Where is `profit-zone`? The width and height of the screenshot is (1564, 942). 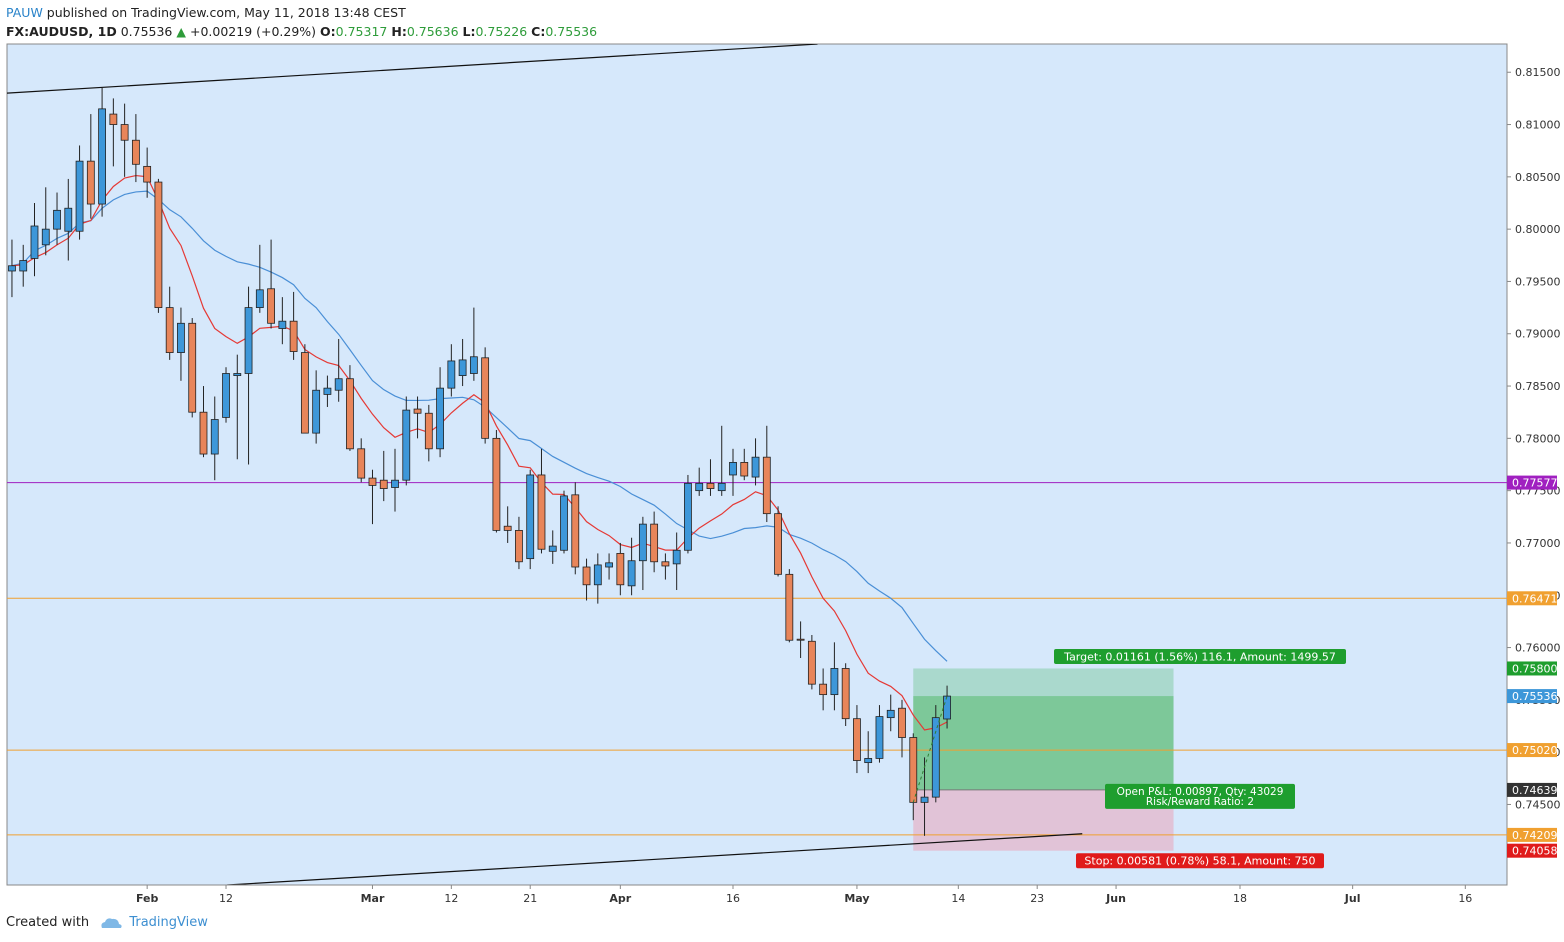 profit-zone is located at coordinates (1043, 743).